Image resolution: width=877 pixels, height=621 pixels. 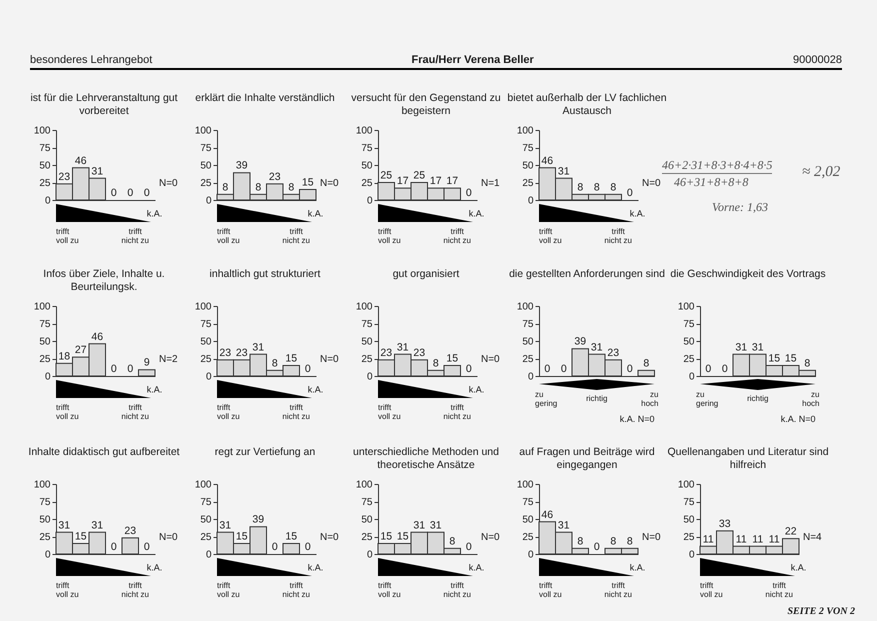 I want to click on chart-title: die gestellten Anforderungen sind, so click(x=587, y=274).